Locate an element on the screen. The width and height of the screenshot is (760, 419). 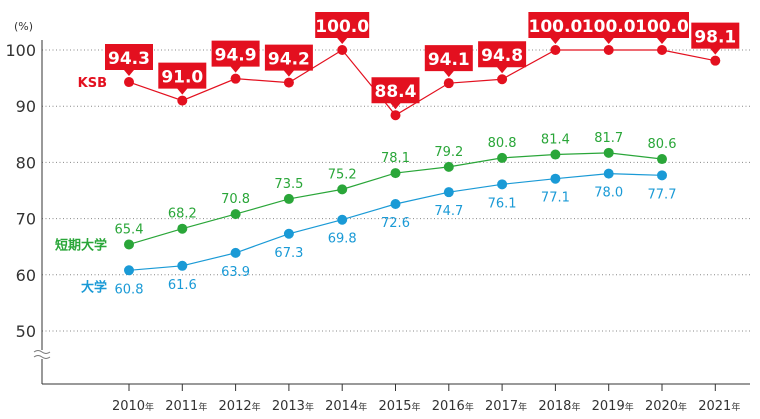
ksb-label-2019: 100.0 is located at coordinates (609, 27).